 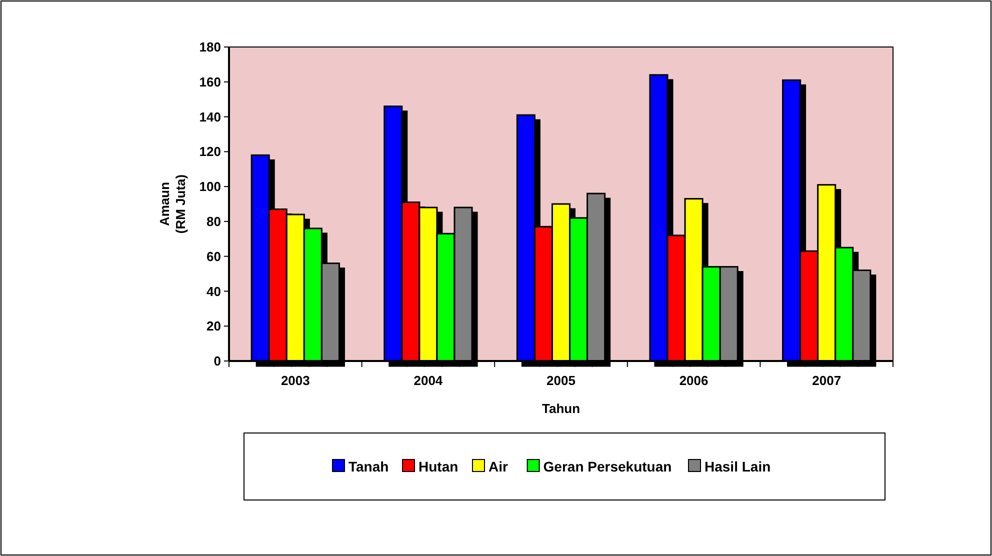 What do you see at coordinates (213, 326) in the screenshot?
I see `y-tick-label: 20` at bounding box center [213, 326].